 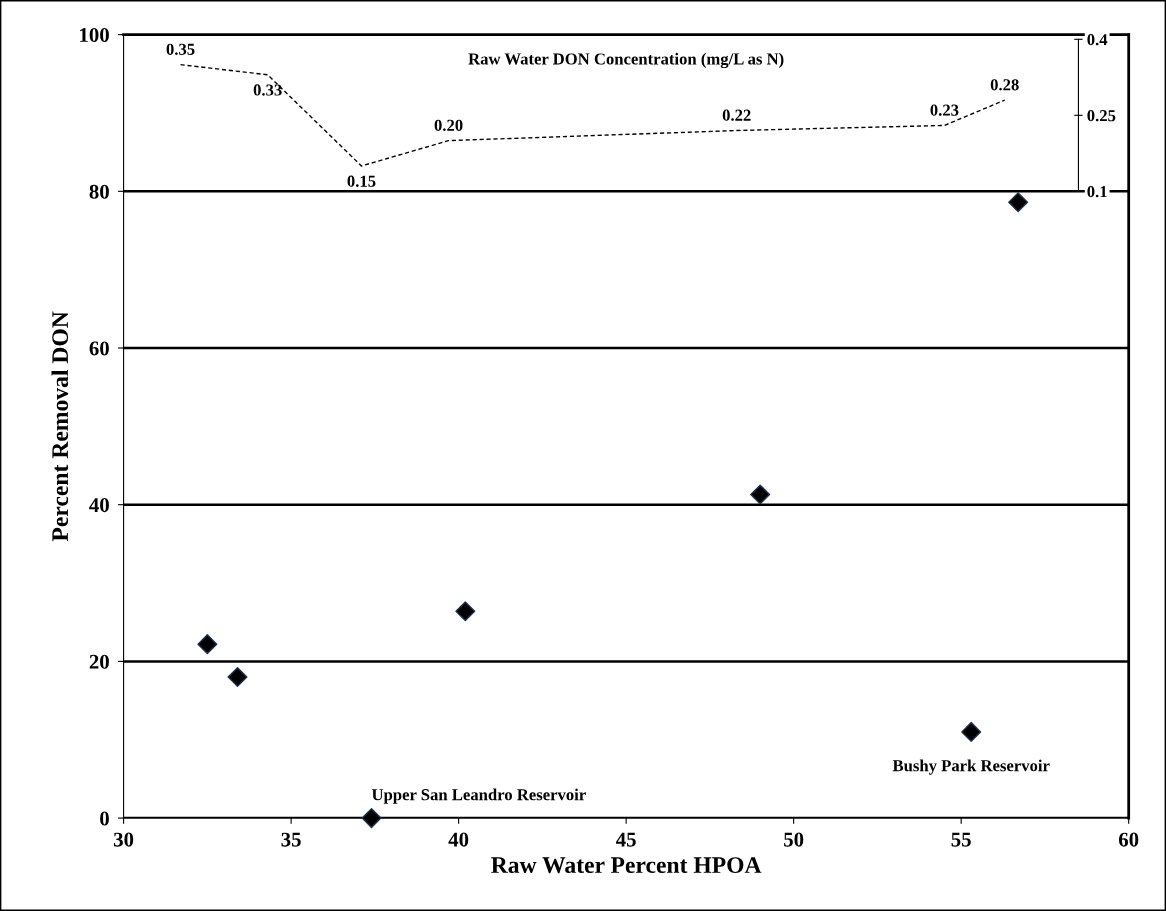 I want to click on y-tick-label: 0.1, so click(x=1097, y=192).